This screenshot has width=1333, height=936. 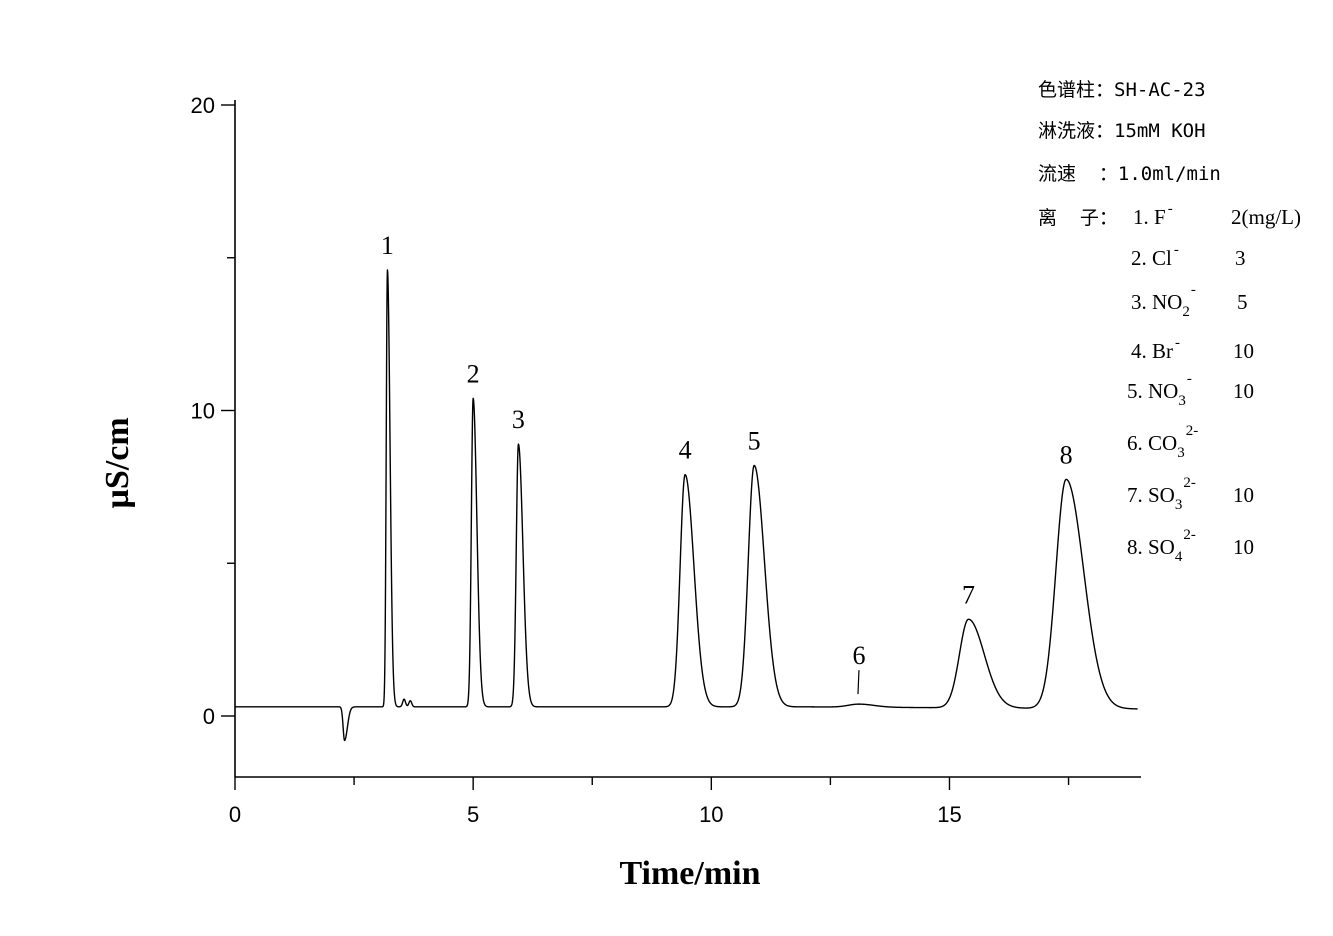 What do you see at coordinates (1188, 256) in the screenshot?
I see `ion-entry: 2. Cl - 3` at bounding box center [1188, 256].